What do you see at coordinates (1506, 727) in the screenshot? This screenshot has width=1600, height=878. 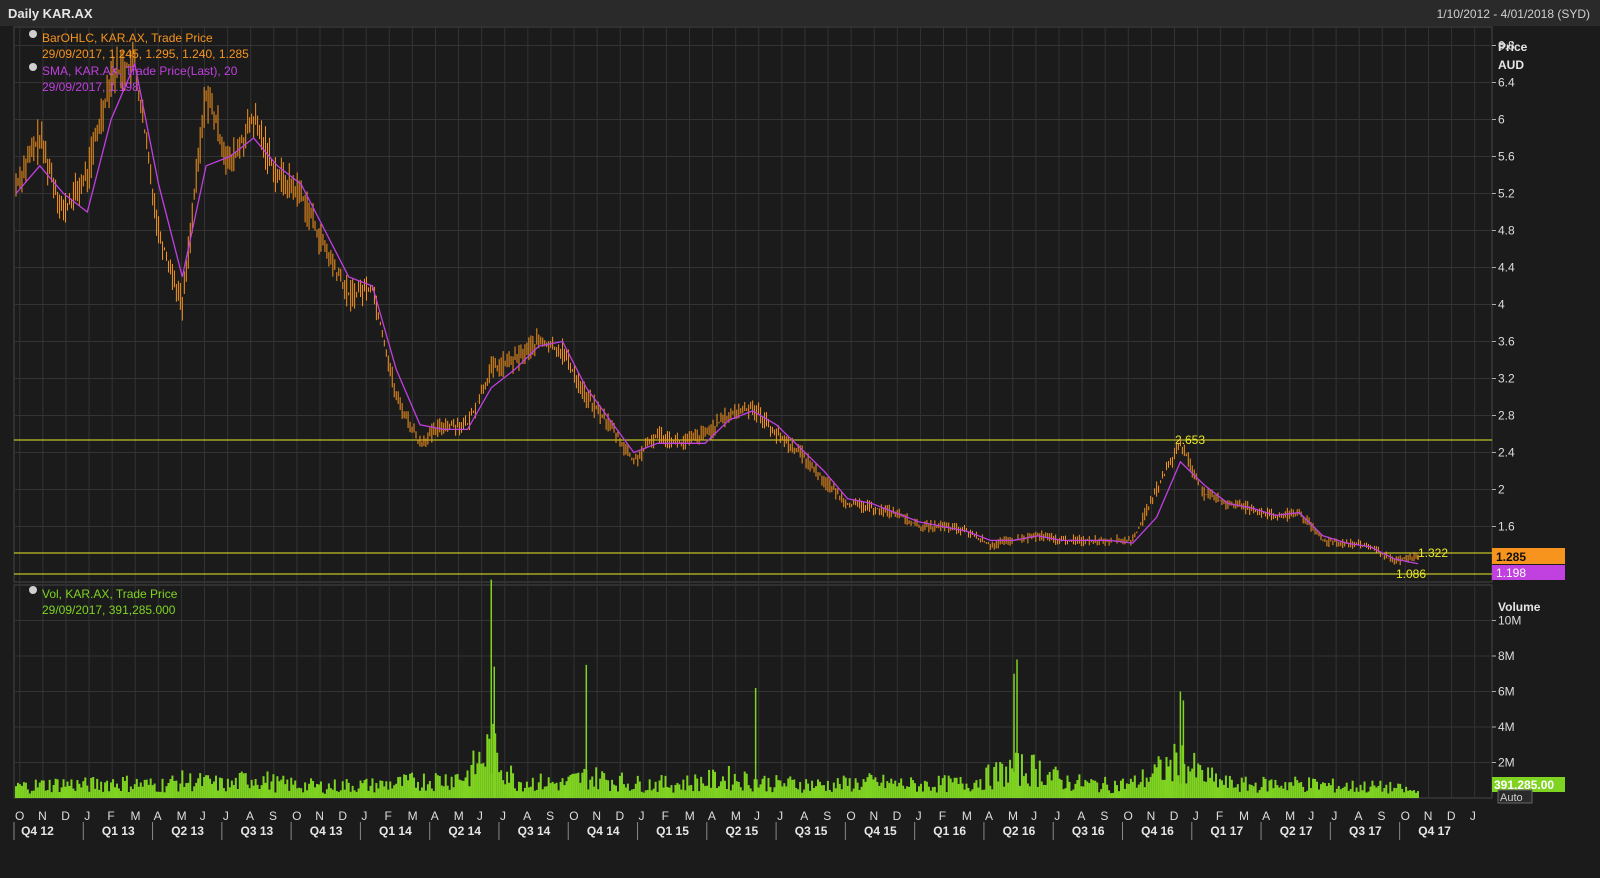 I see `volume-tick-label: 4M` at bounding box center [1506, 727].